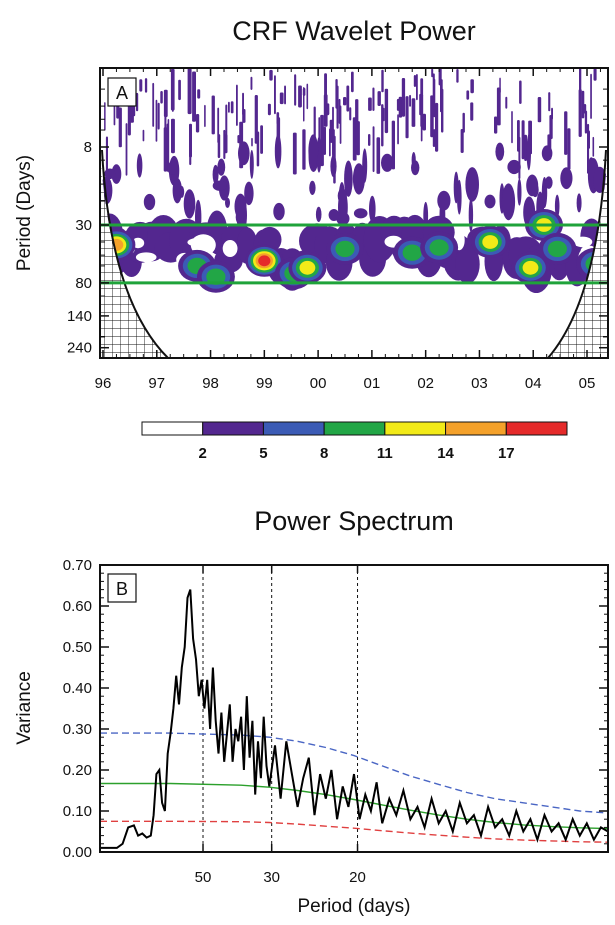 This screenshot has height=925, width=615. I want to click on y-tick-label: 0.60, so click(77, 606).